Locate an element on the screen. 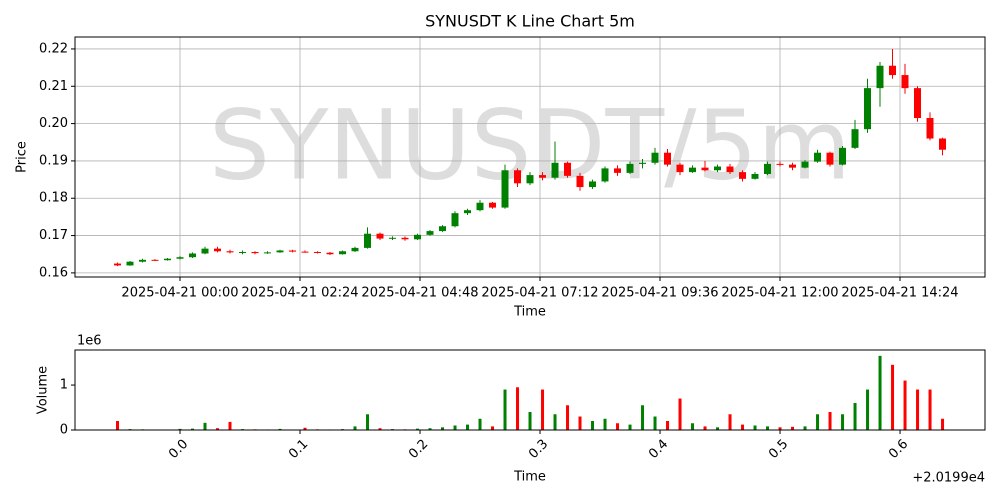 The image size is (1000, 500). y-tick-label: 0.17 is located at coordinates (53, 235).